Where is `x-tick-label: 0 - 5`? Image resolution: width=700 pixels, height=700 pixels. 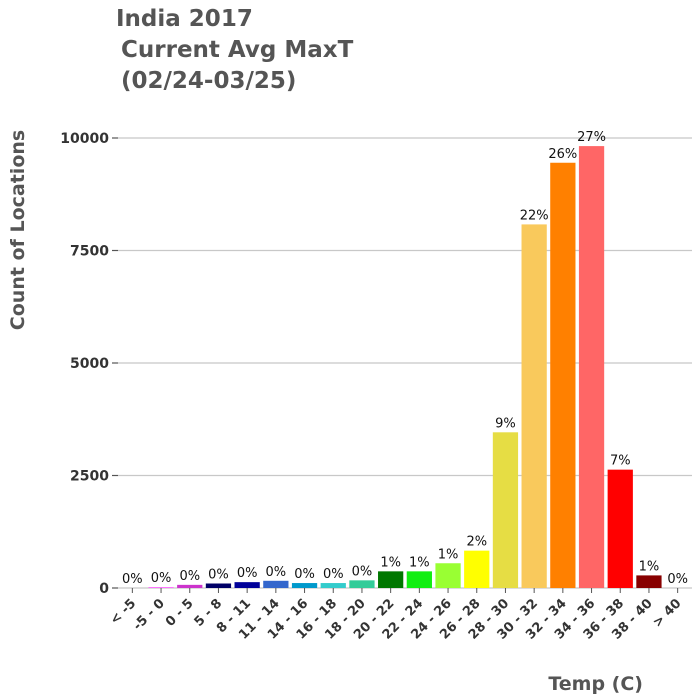 x-tick-label: 0 - 5 is located at coordinates (180, 613).